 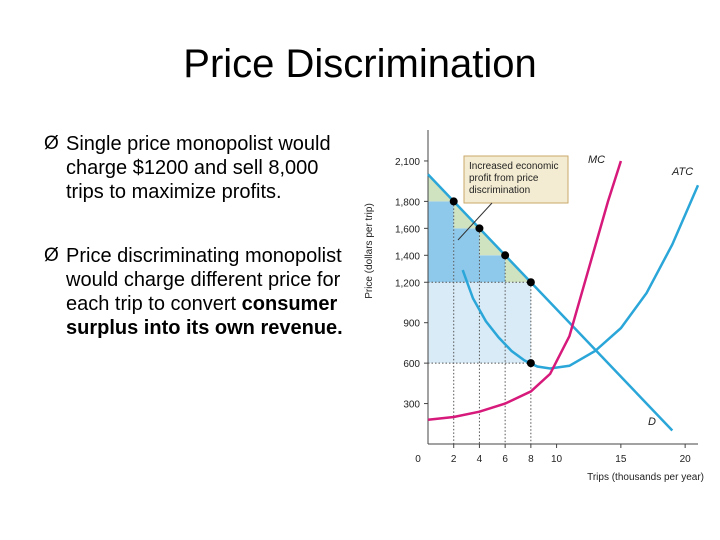 I want to click on atc-point, so click(x=530, y=363).